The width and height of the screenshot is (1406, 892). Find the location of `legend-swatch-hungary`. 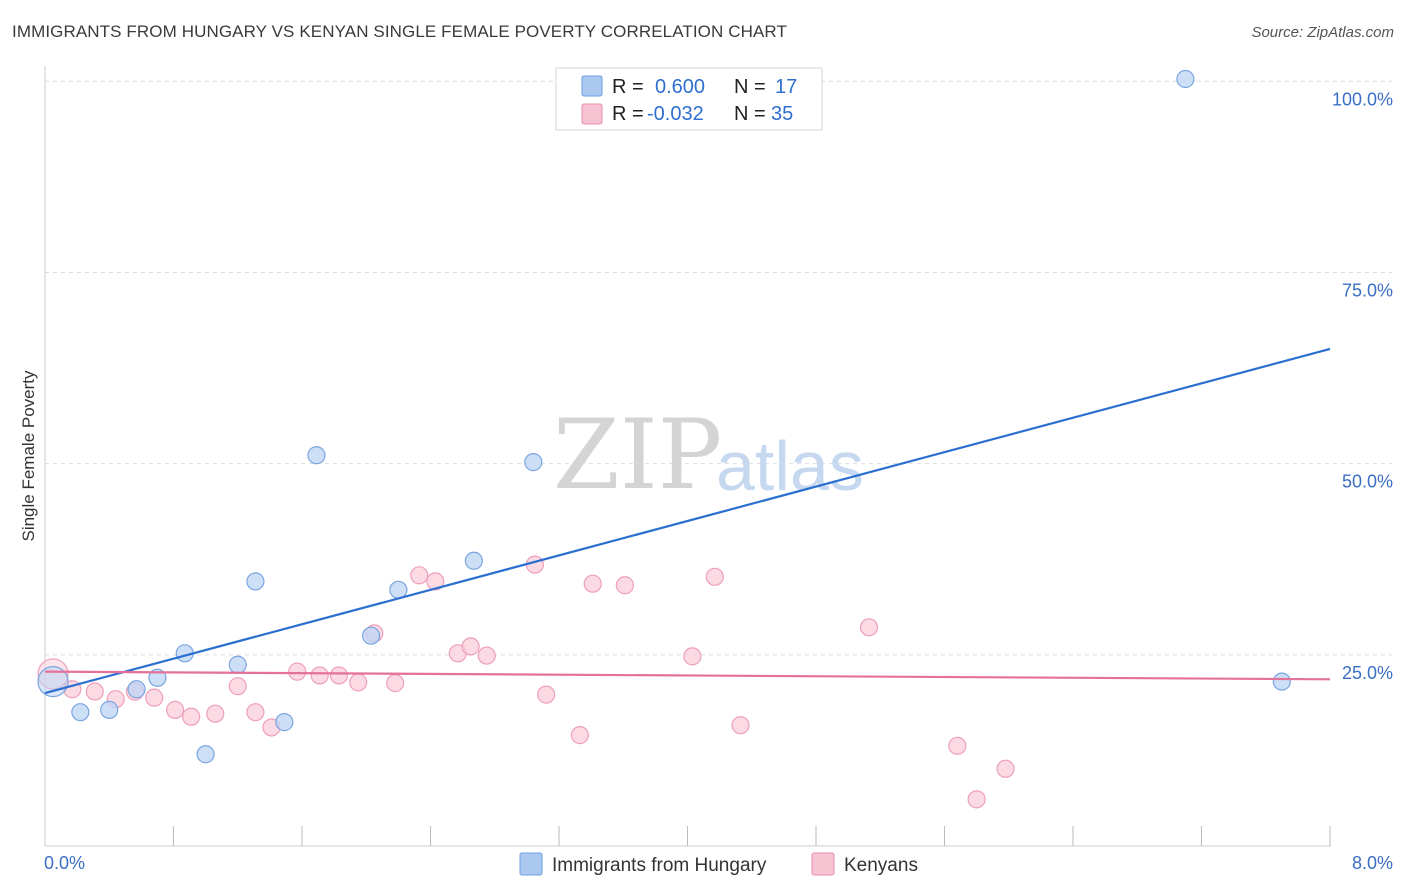

legend-swatch-hungary is located at coordinates (592, 86).